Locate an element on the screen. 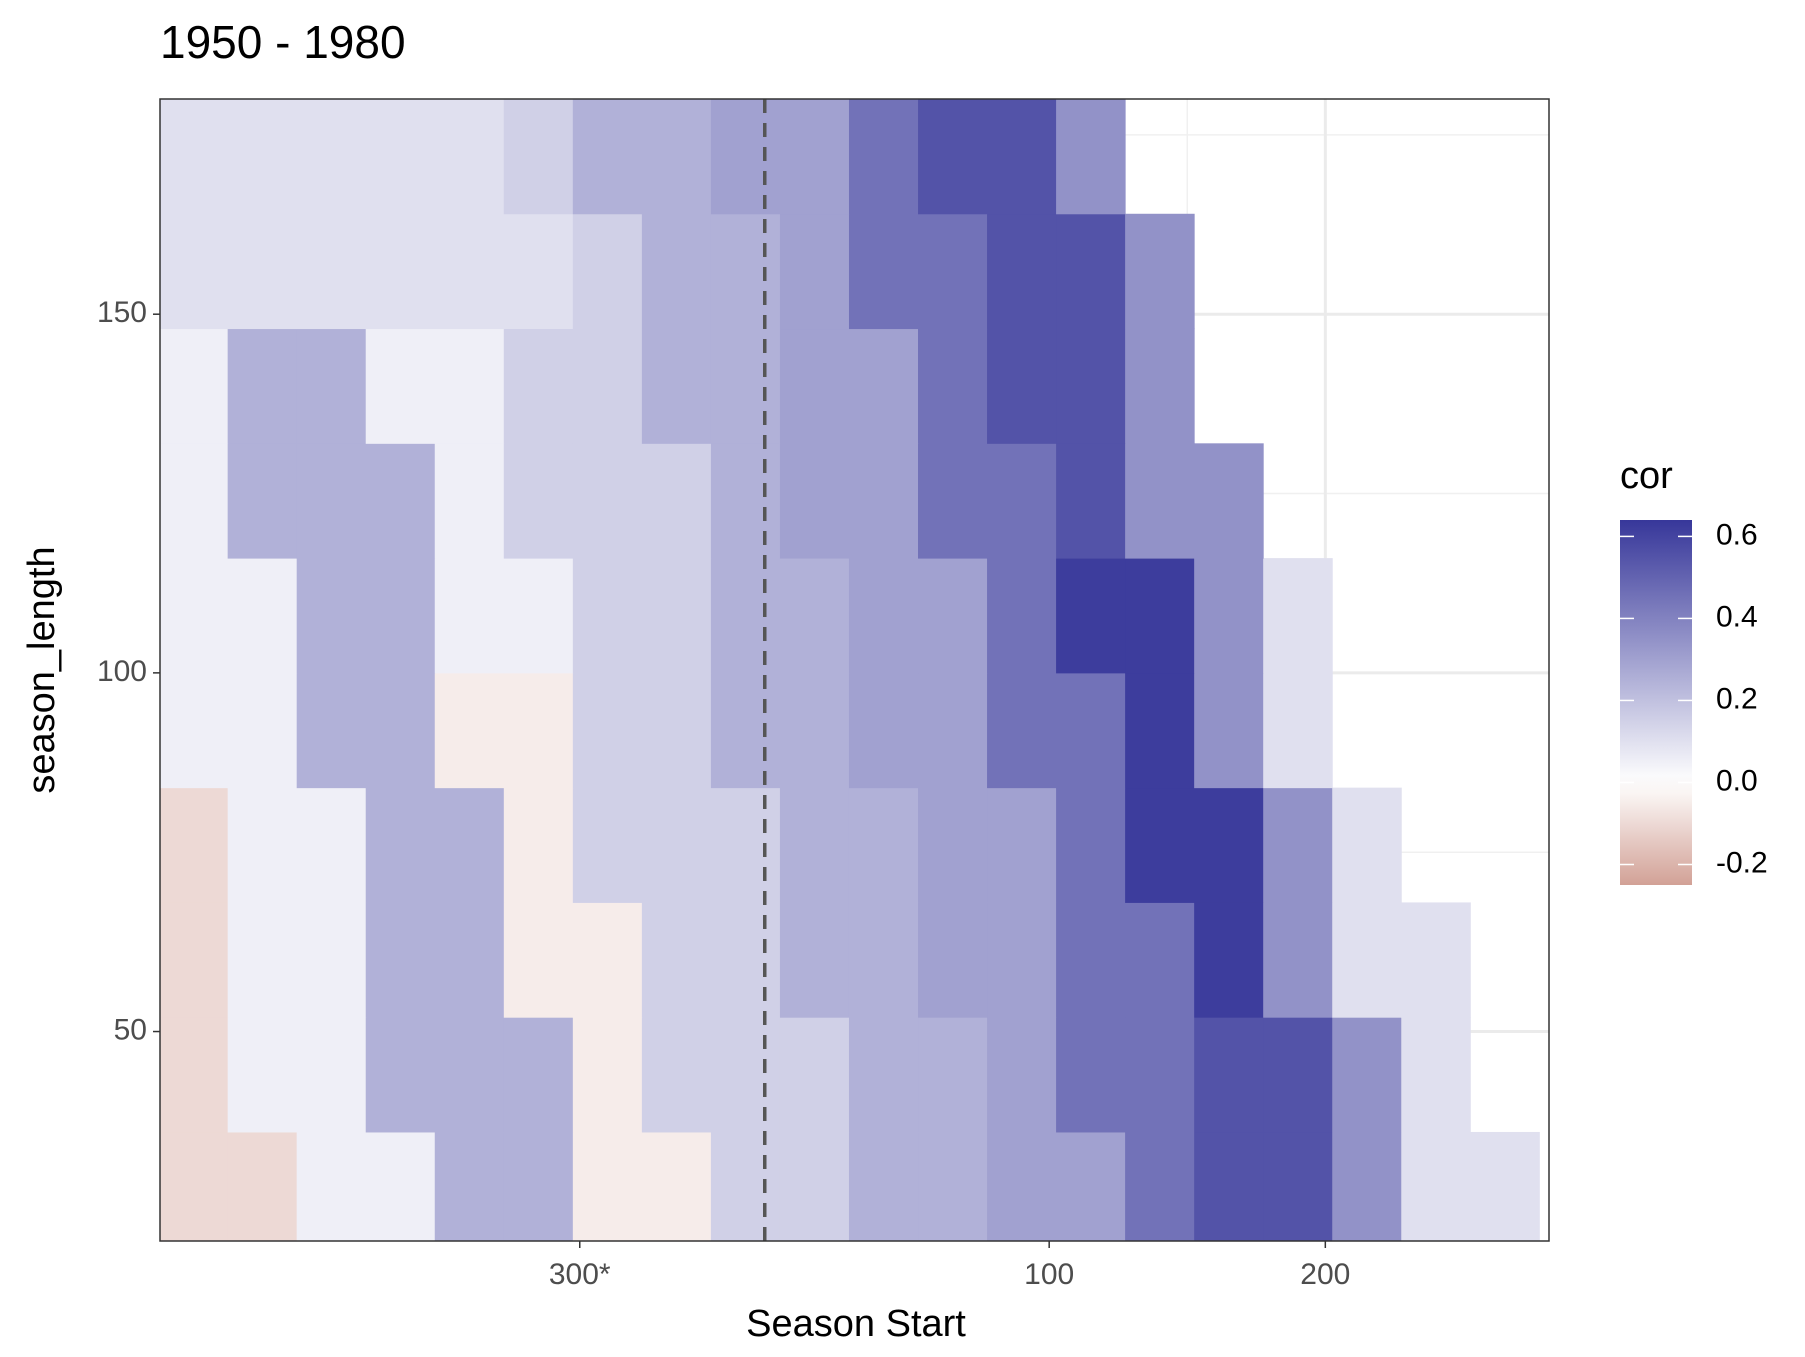 The height and width of the screenshot is (1357, 1805). legend-title: cor is located at coordinates (1646, 476).